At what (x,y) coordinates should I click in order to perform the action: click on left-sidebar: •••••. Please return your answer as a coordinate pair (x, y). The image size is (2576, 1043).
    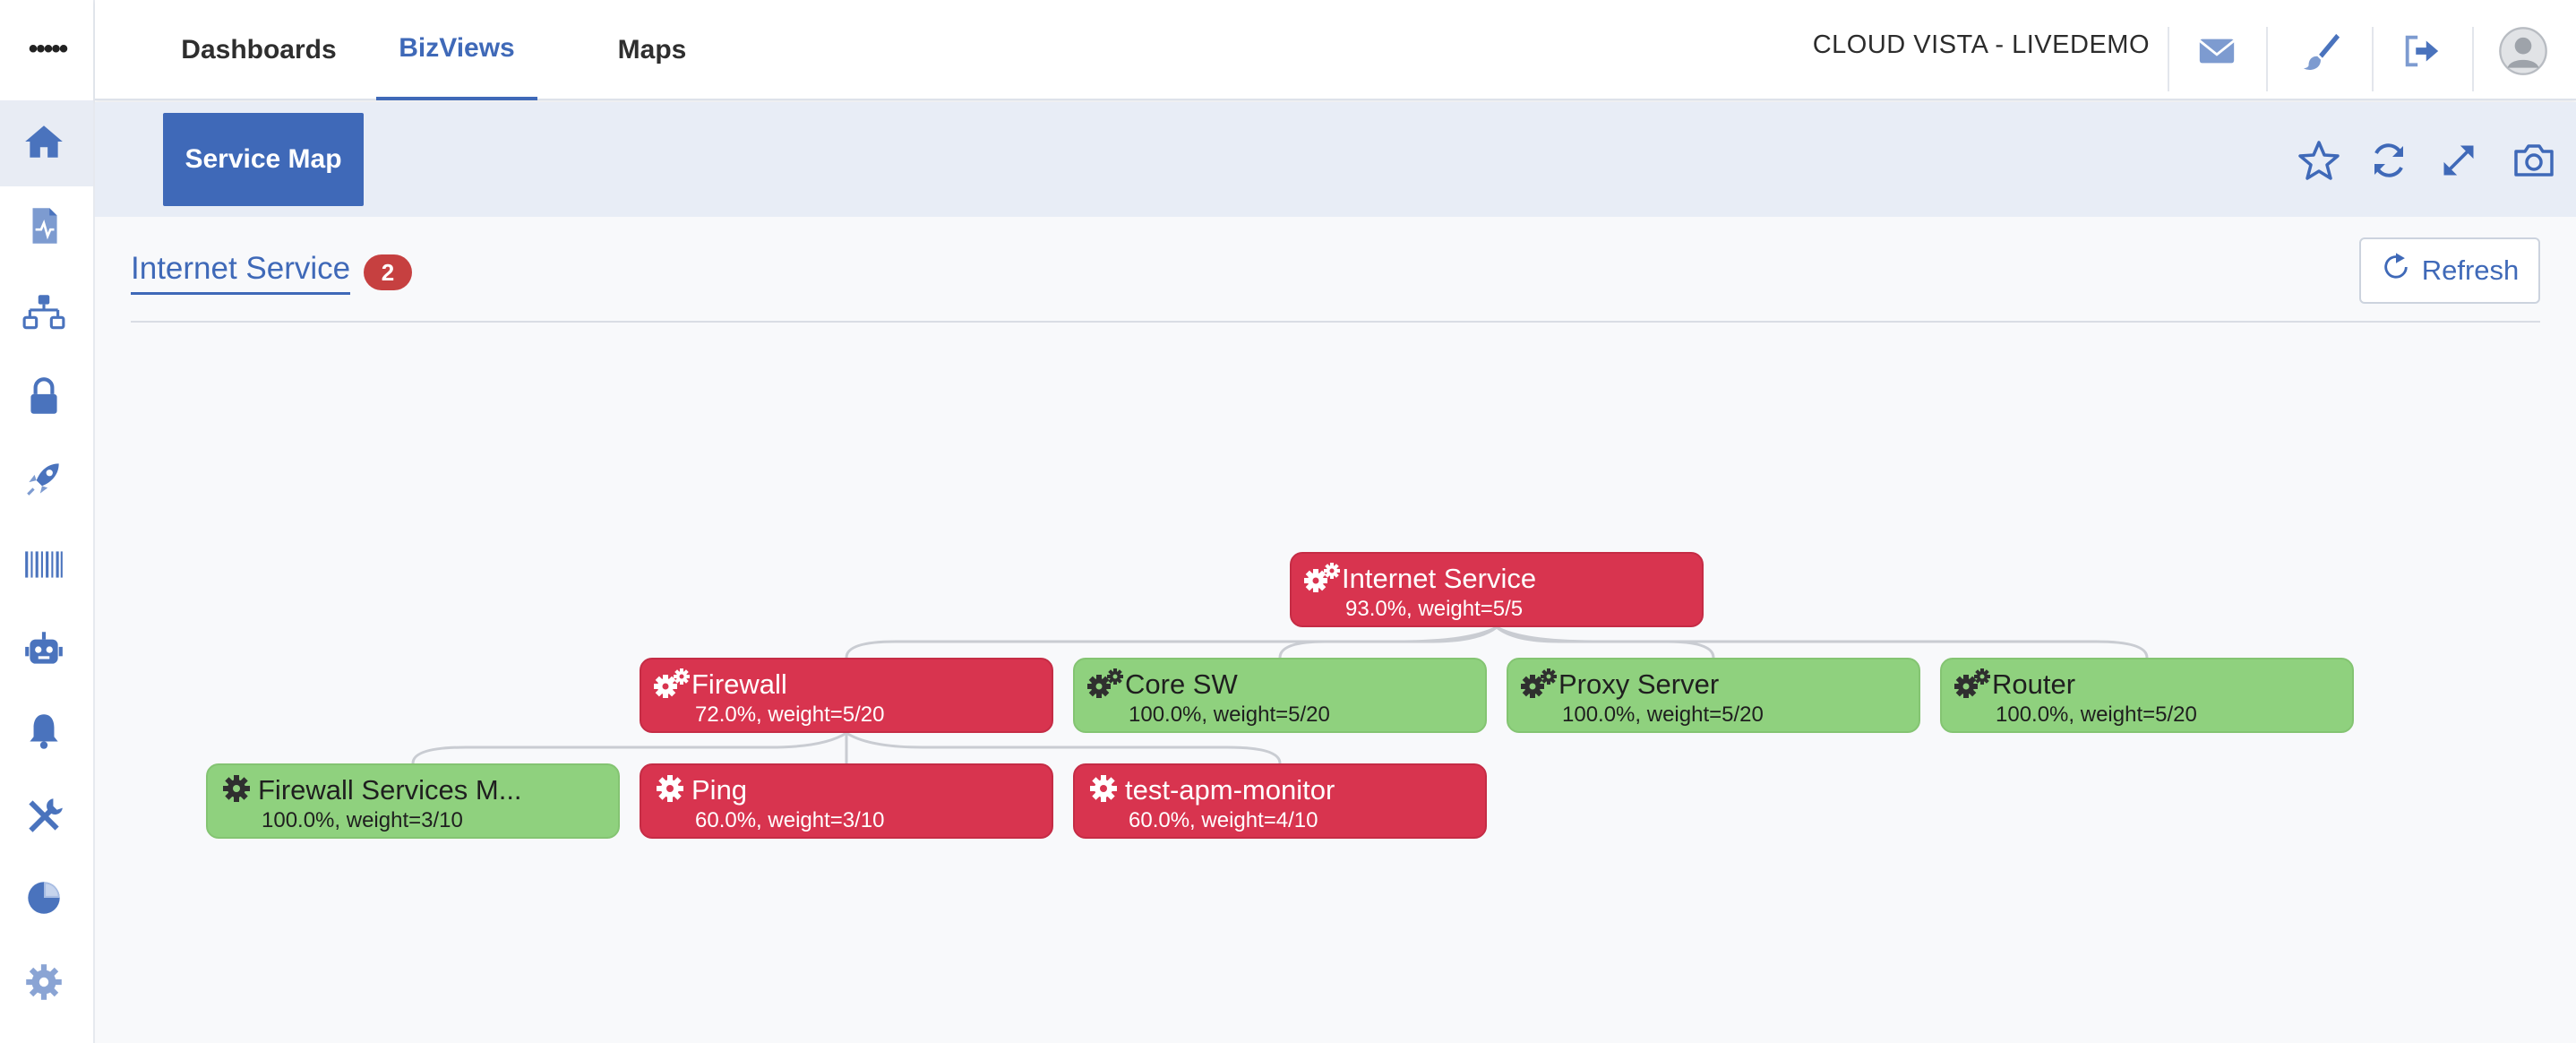
    Looking at the image, I should click on (47, 521).